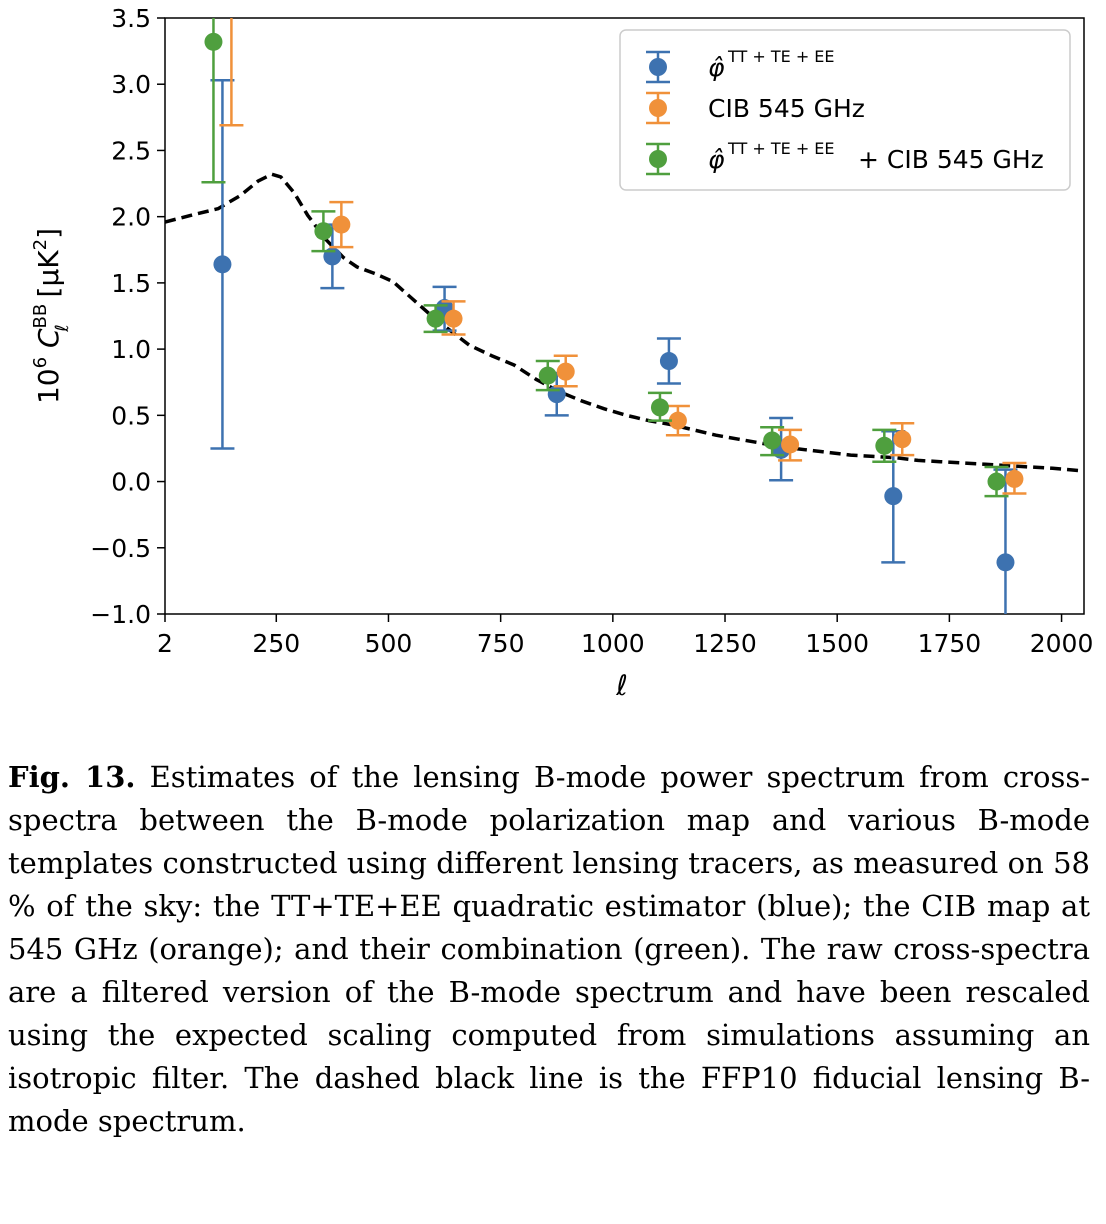 This screenshot has height=1224, width=1106. Describe the element at coordinates (621, 685) in the screenshot. I see `x-axis-label: ℓ` at that location.